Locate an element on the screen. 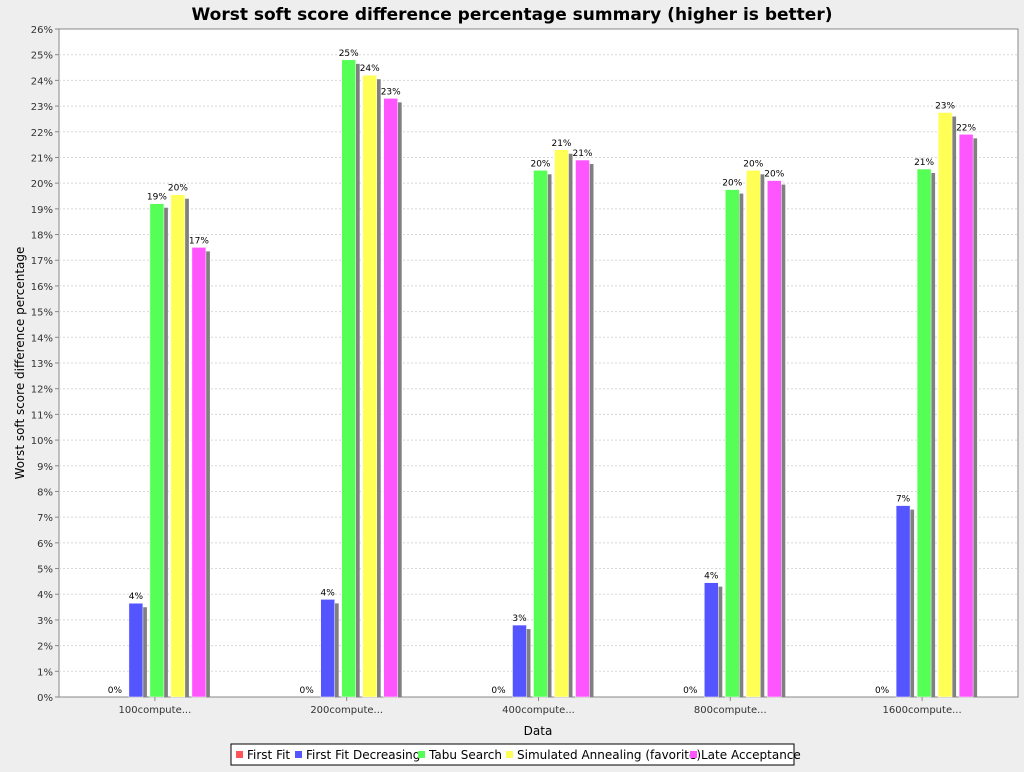  y-tick-label: 7% is located at coordinates (45, 518).